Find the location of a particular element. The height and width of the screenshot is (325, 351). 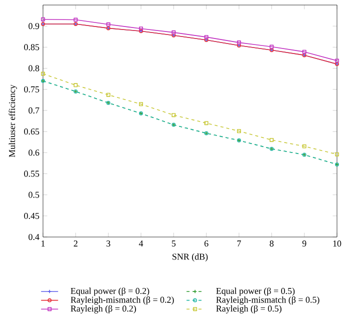

y-tick-label: 0.6 is located at coordinates (34, 153).